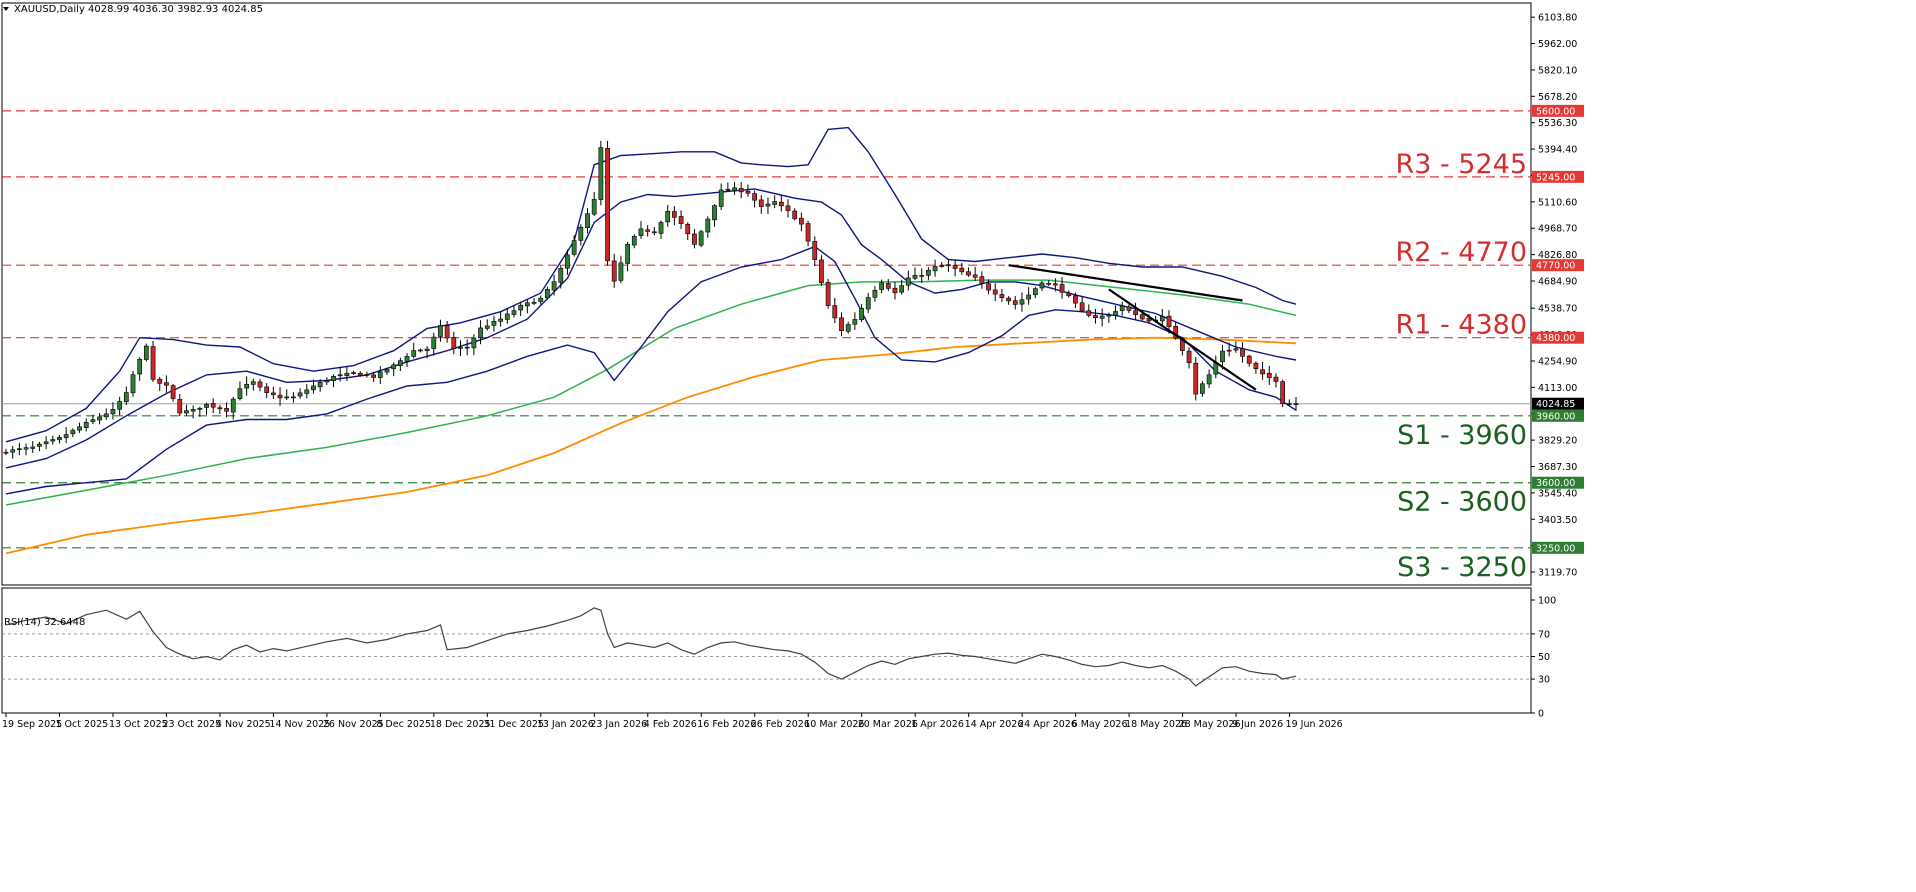 The width and height of the screenshot is (1916, 892). Describe the element at coordinates (766, 650) in the screenshot. I see `rsi-panel-border` at that location.